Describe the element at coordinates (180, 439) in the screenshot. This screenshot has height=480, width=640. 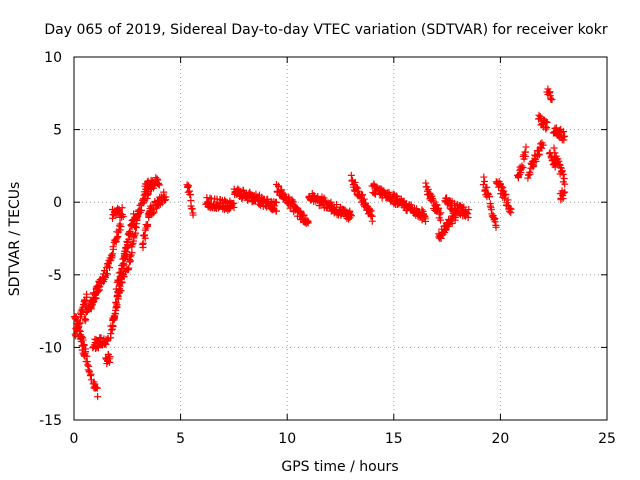
I see `x-tick-label: 5` at that location.